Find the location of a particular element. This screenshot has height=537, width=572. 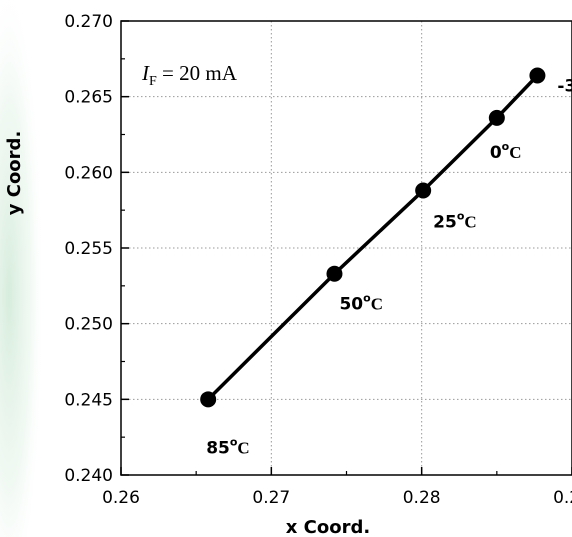

x-tick-label: 0.29 is located at coordinates (562, 498).